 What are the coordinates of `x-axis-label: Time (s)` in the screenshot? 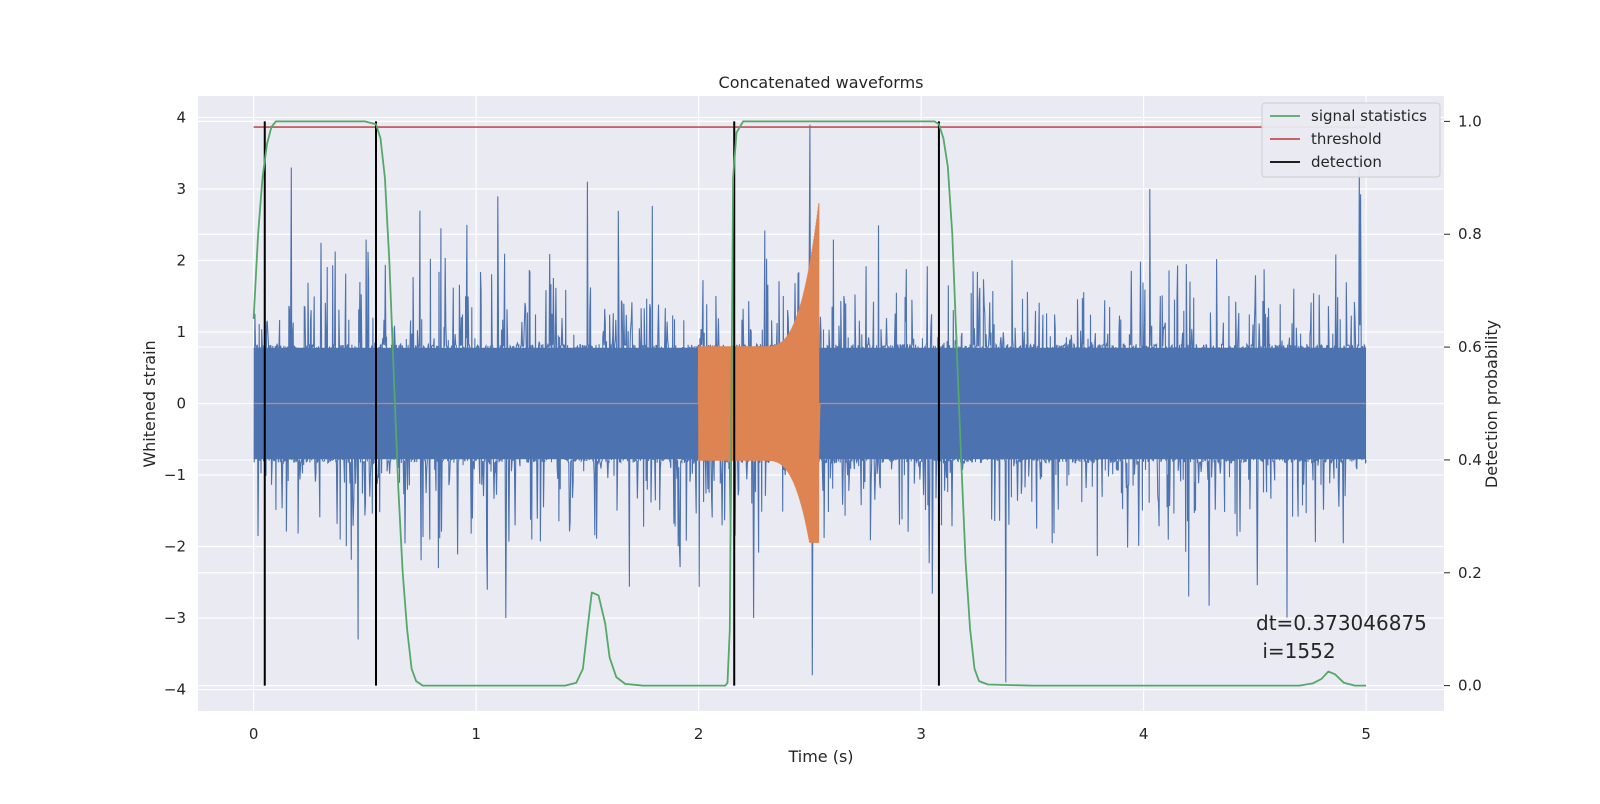 It's located at (820, 756).